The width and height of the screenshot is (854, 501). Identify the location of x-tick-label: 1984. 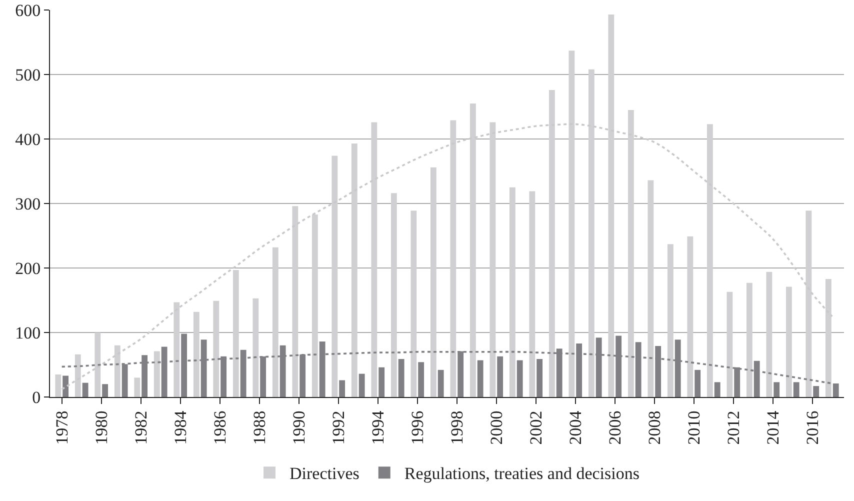
(180, 427).